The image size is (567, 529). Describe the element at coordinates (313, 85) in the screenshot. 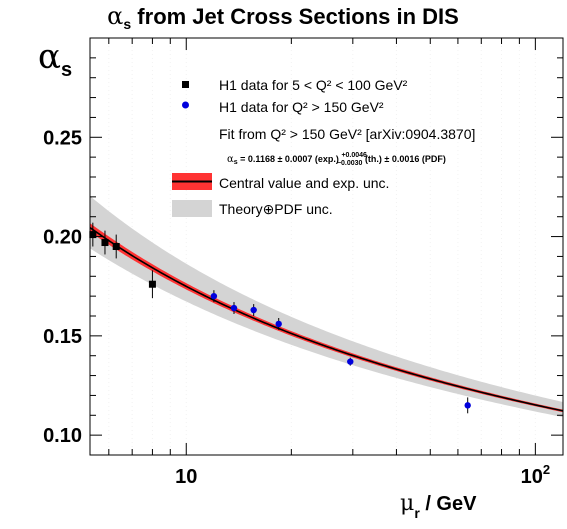

I see `legend-label-h1-low: H1 data for 5 < Q² < 100 GeV²` at that location.